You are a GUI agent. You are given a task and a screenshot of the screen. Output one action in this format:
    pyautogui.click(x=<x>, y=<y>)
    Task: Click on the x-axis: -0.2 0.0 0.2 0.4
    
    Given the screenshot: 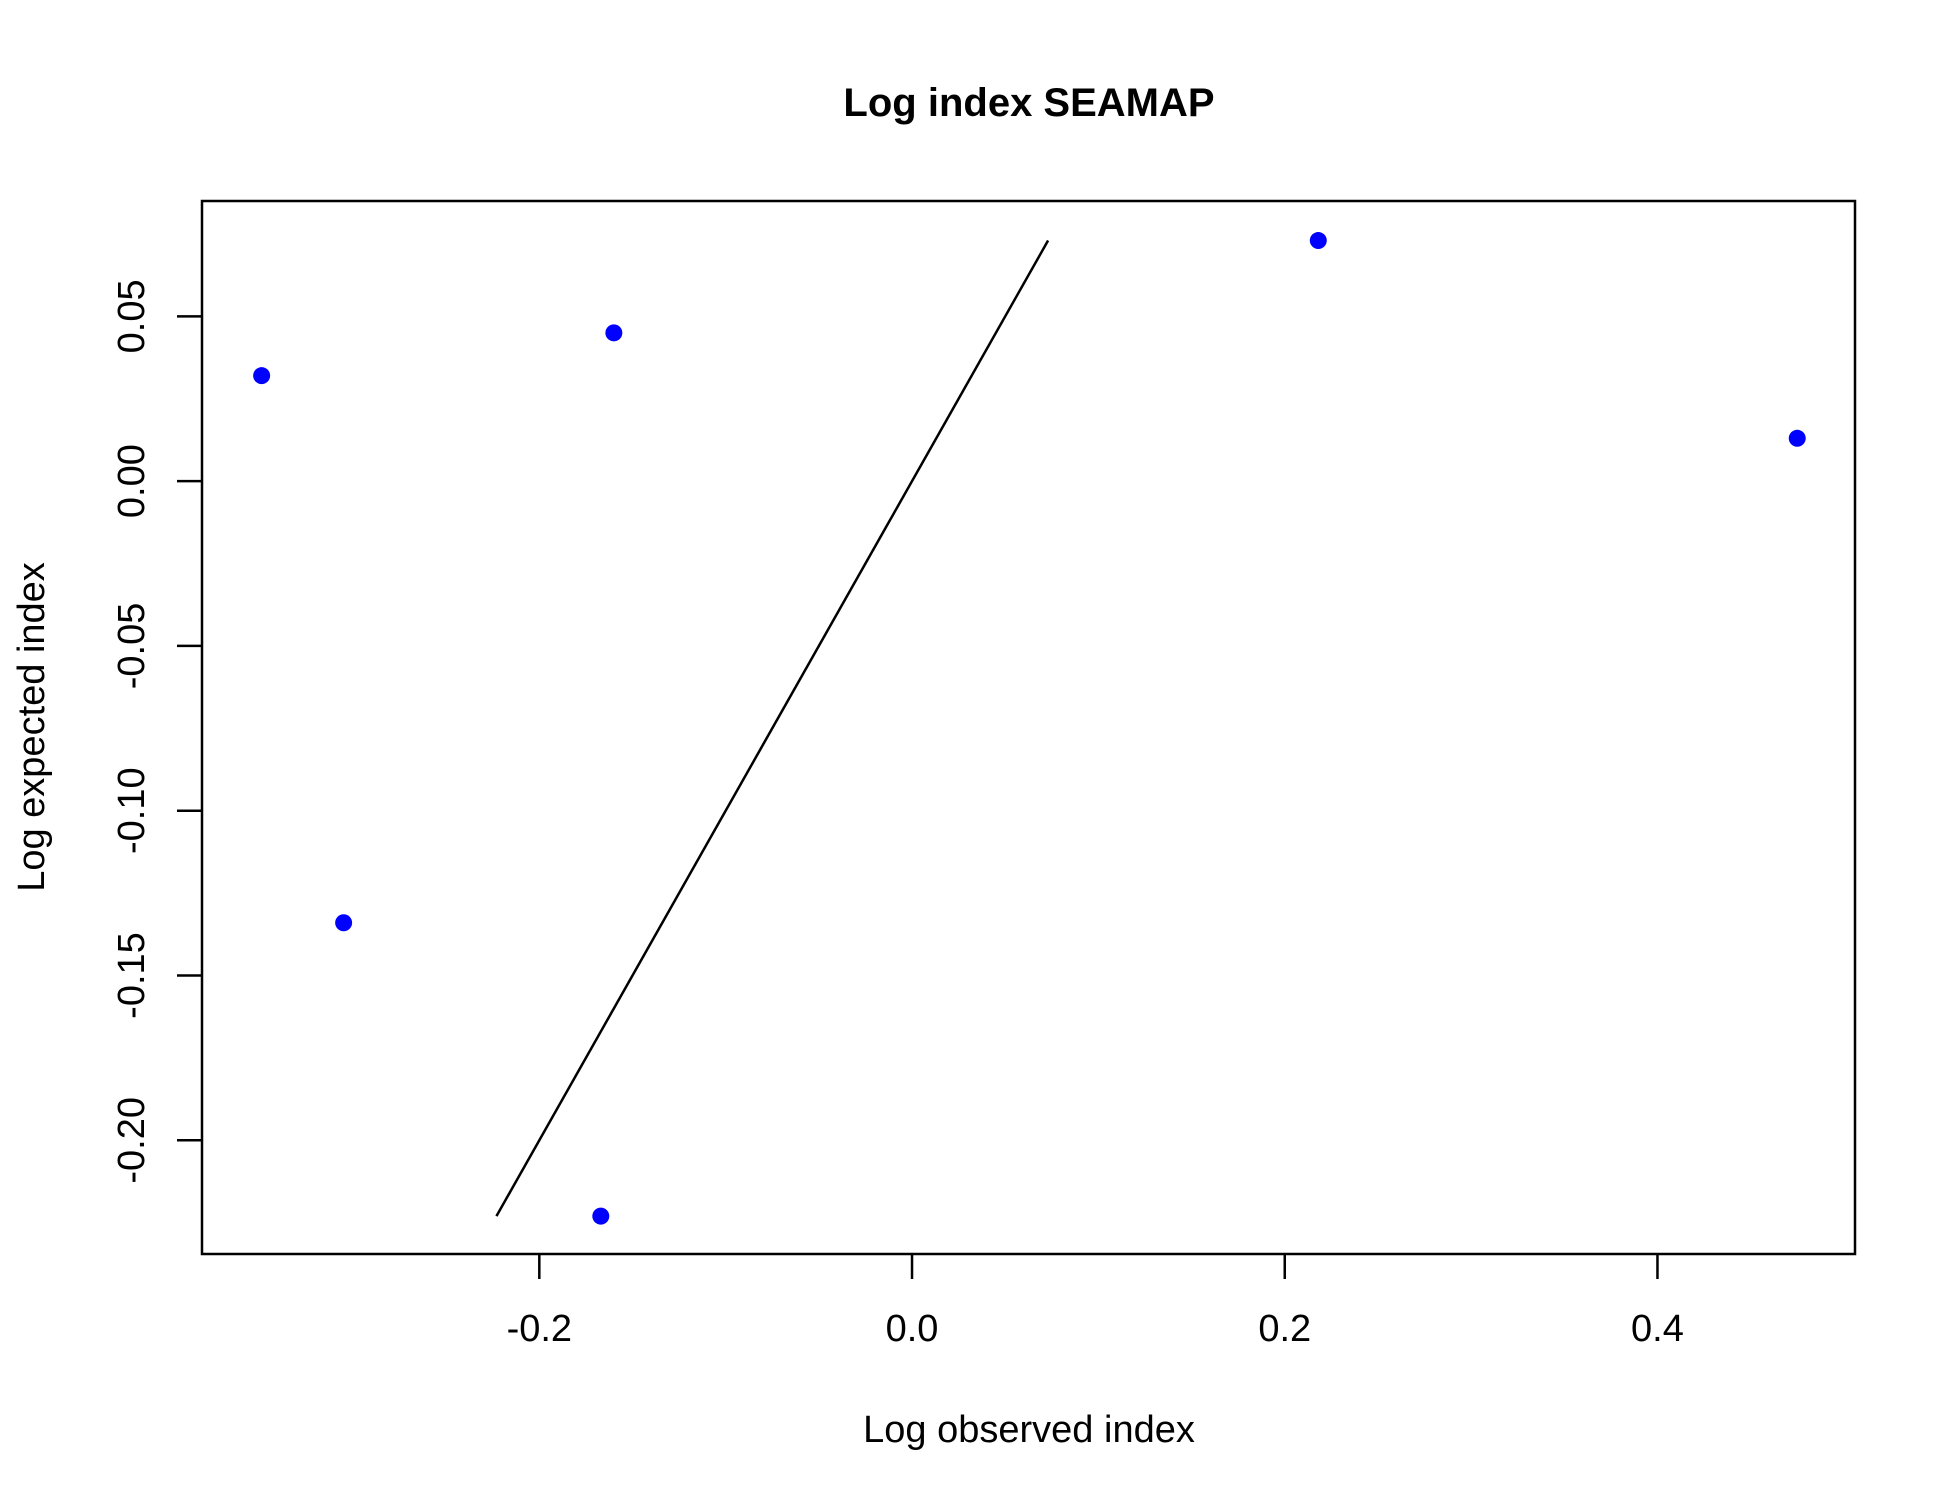 What is the action you would take?
    pyautogui.click(x=1095, y=1302)
    